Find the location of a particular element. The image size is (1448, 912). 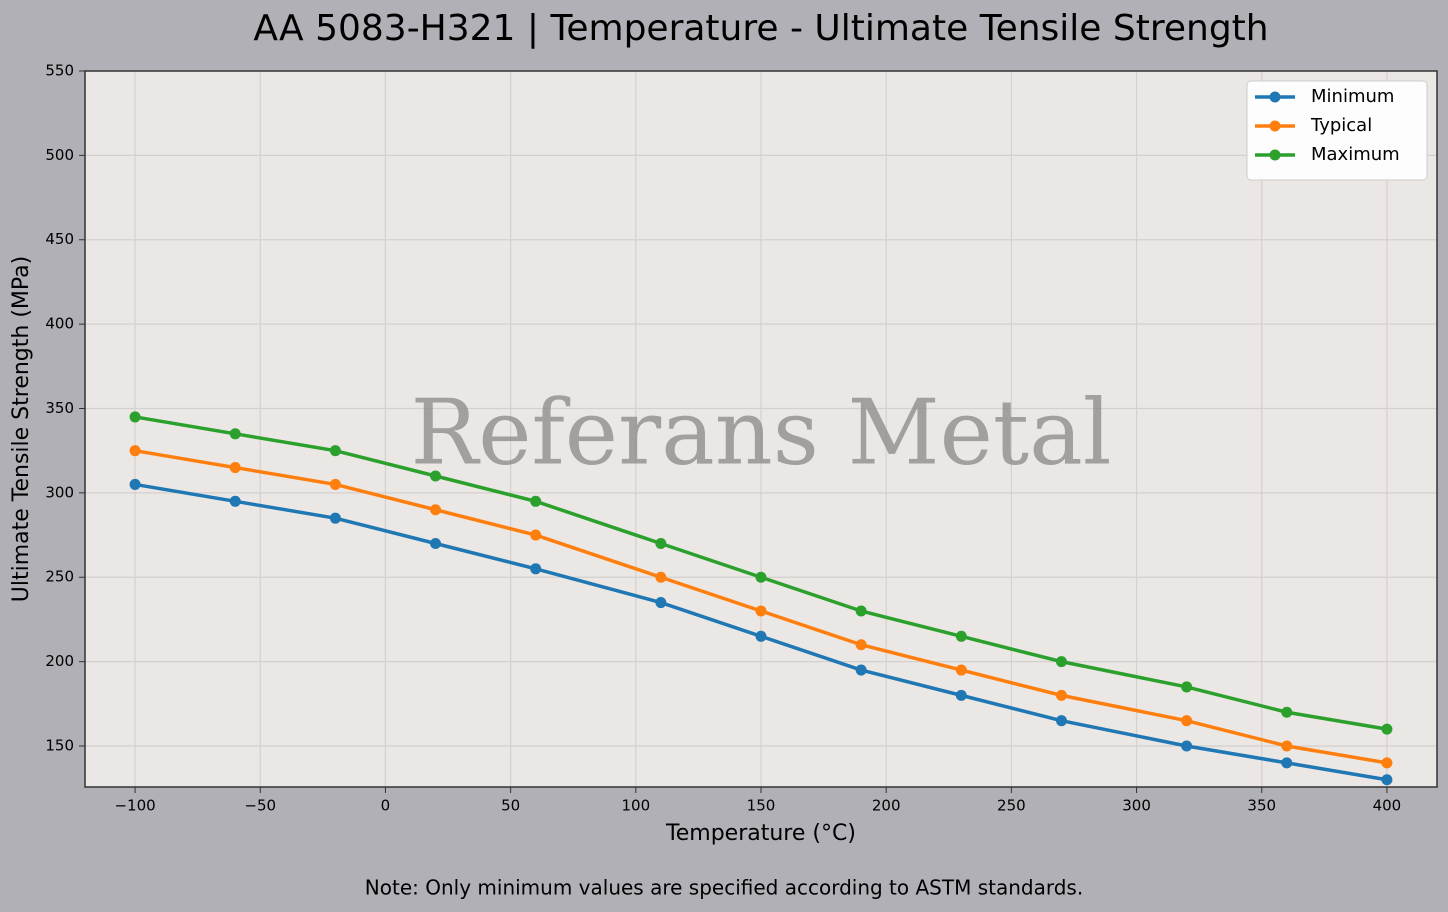

y-tick-label: 400 is located at coordinates (59, 324).